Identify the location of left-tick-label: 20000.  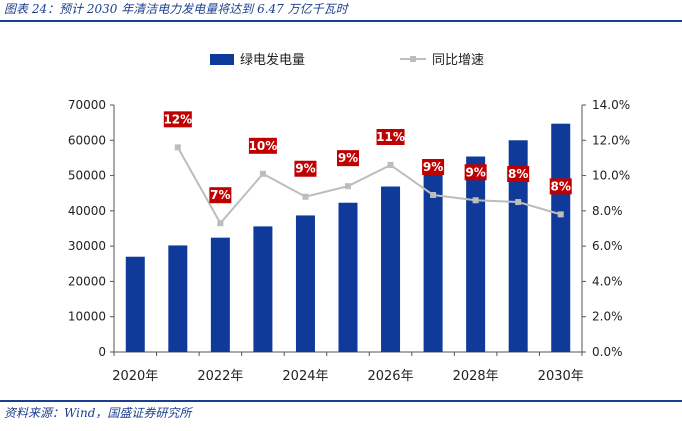
(87, 281).